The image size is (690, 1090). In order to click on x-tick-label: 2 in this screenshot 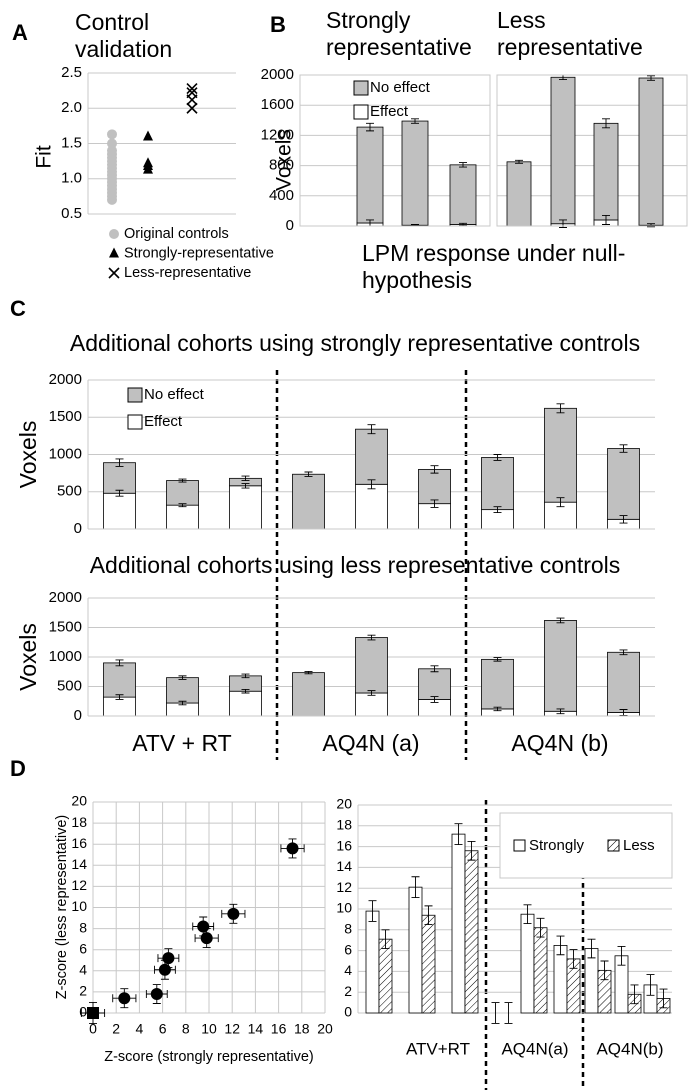, I will do `click(116, 1029)`.